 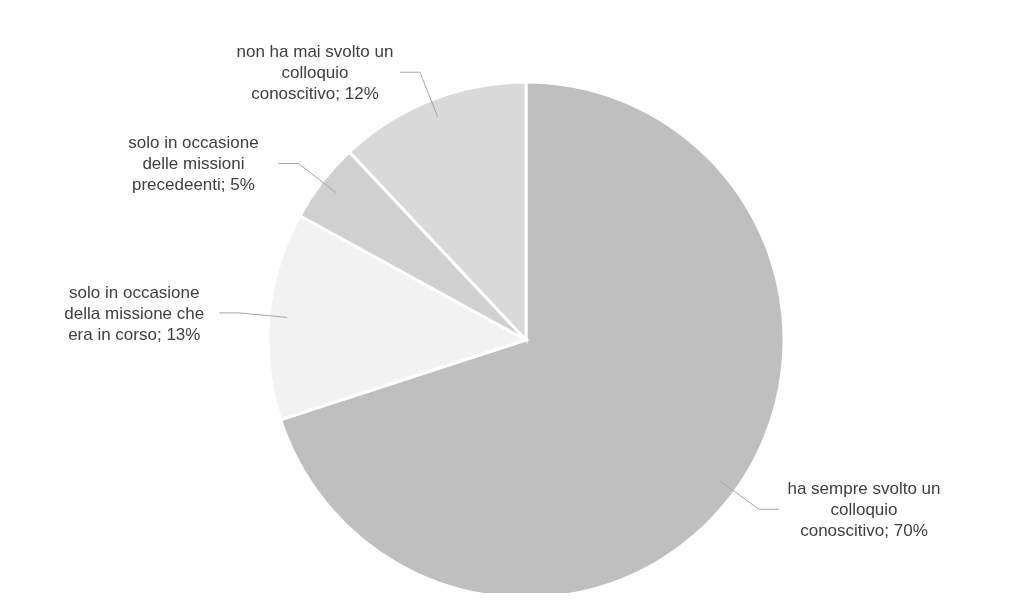 What do you see at coordinates (864, 510) in the screenshot?
I see `slice-label: ha sempre svolto un colloquio conoscitivo; 70%` at bounding box center [864, 510].